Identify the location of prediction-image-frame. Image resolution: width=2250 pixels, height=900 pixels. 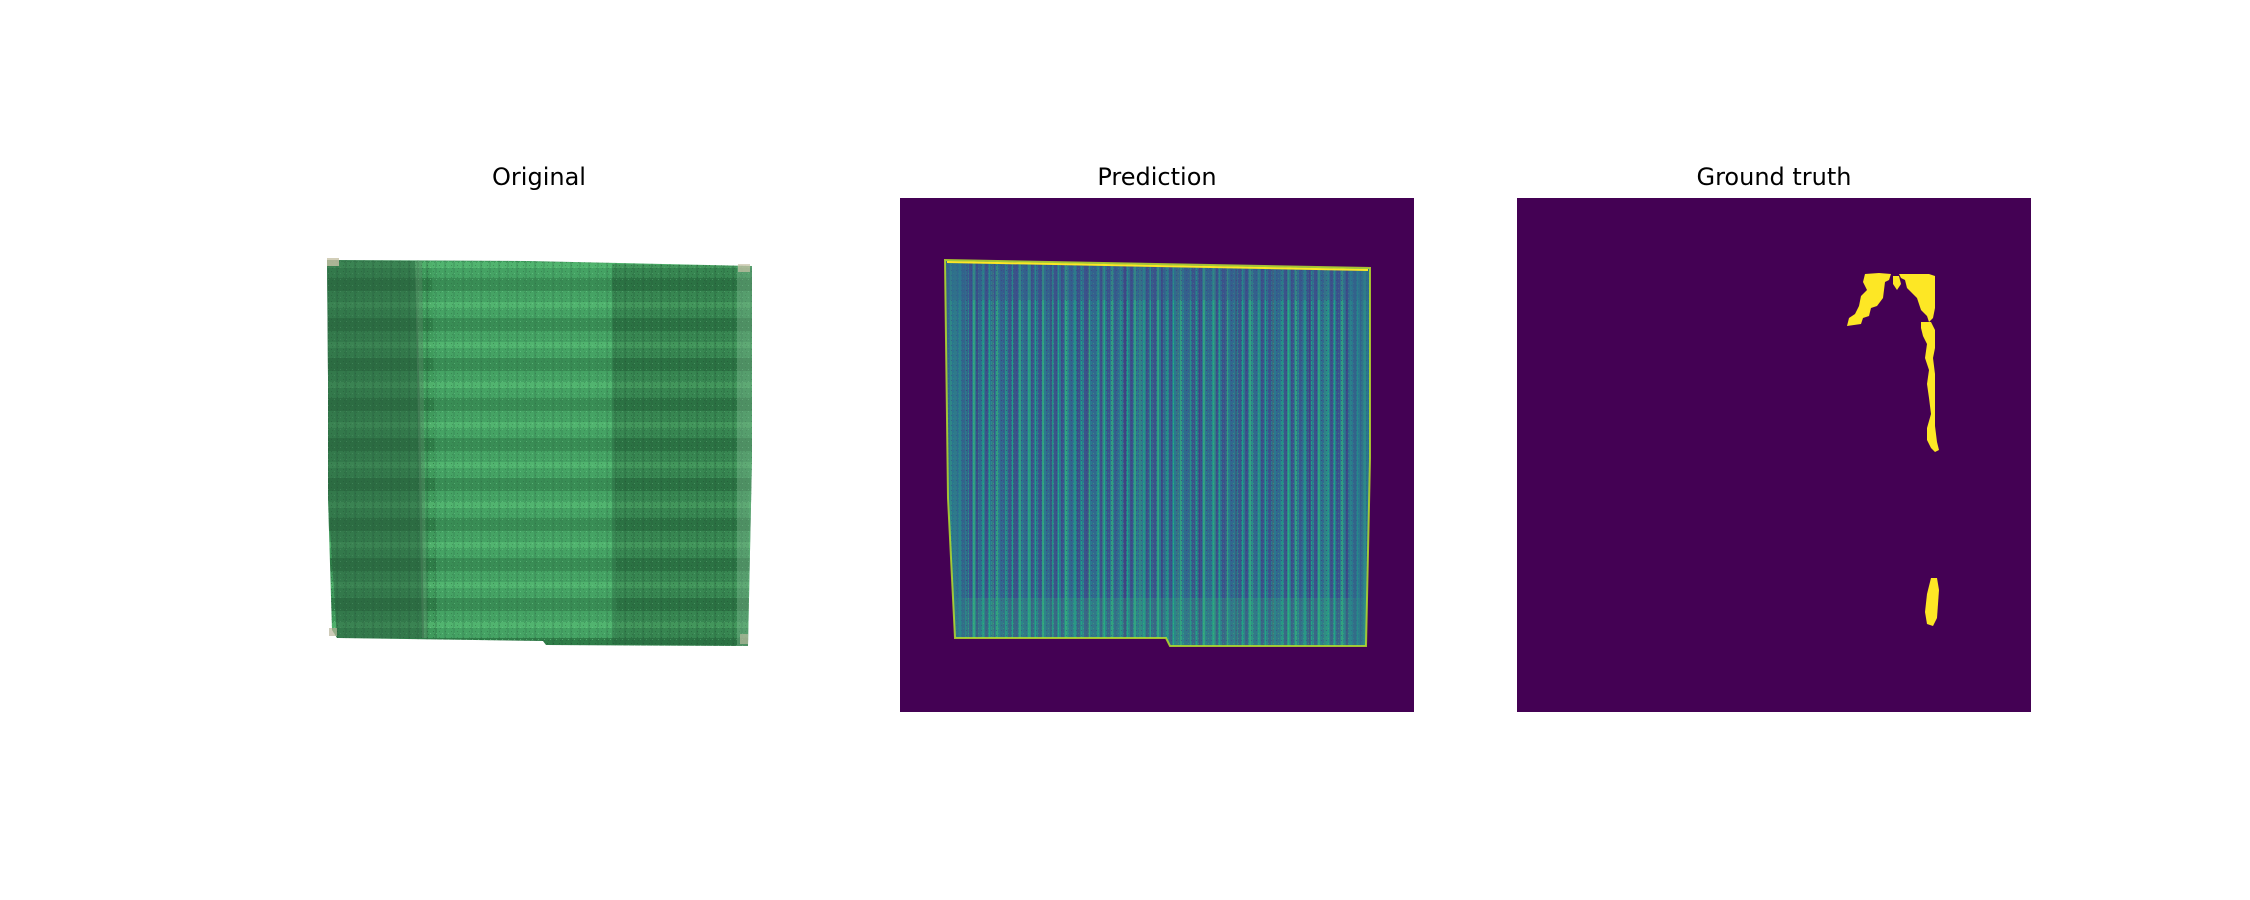
(1157, 455).